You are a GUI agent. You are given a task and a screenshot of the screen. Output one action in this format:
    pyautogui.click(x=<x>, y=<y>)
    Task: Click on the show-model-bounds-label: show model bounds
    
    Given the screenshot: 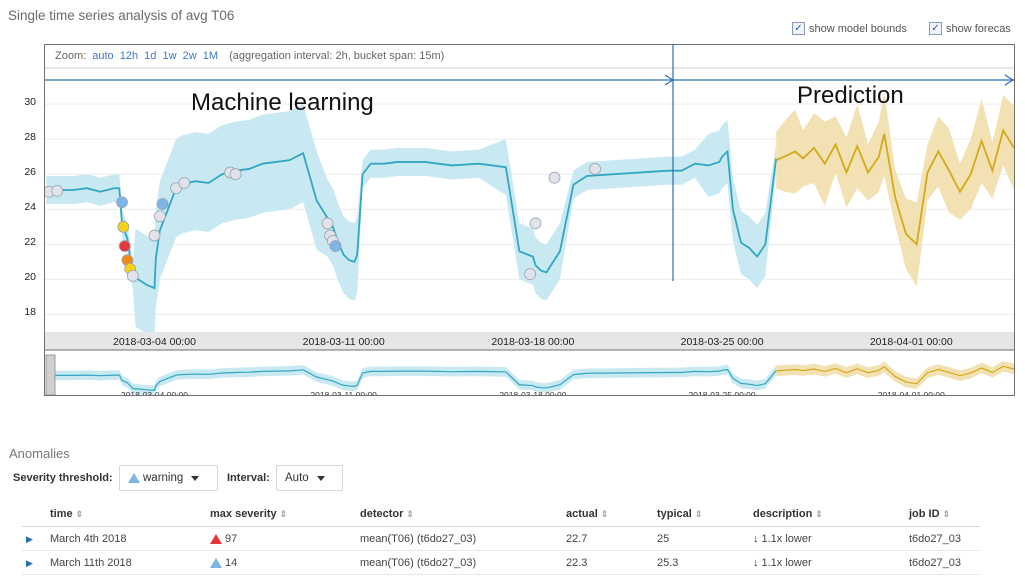 What is the action you would take?
    pyautogui.click(x=858, y=28)
    